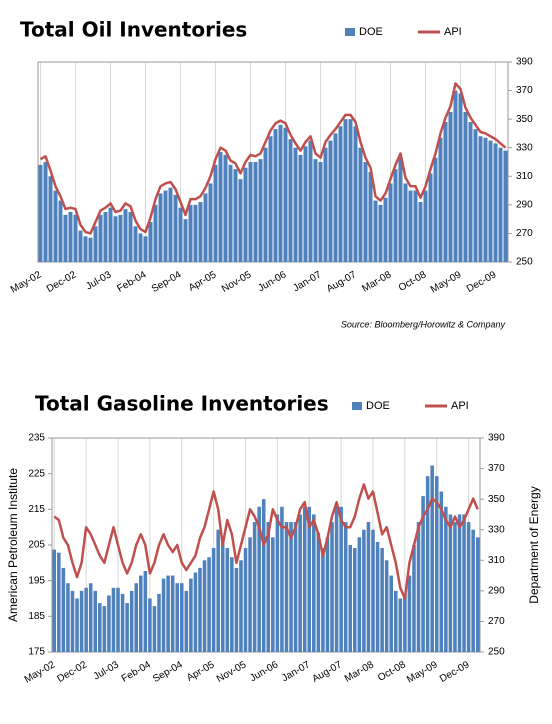 The image size is (552, 724). Describe the element at coordinates (131, 282) in the screenshot. I see `x-tick-label: Feb-04` at that location.